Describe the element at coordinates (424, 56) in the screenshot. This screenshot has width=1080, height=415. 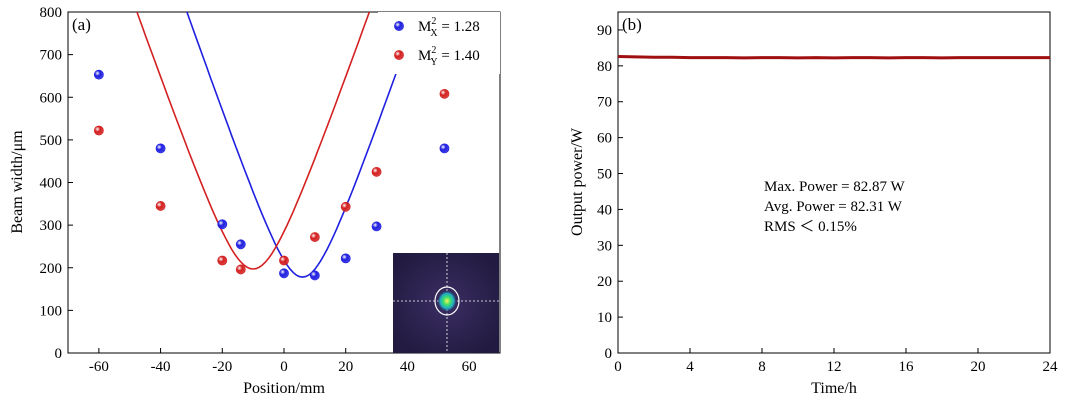
I see `legend-my-main: M` at that location.